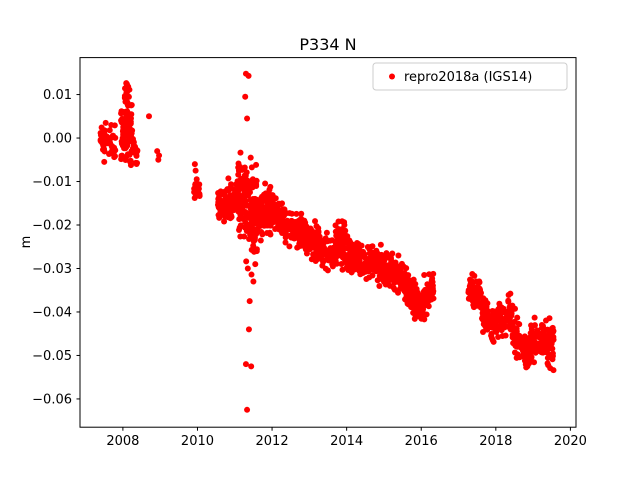  I want to click on y-axis: 0.01 0.00 −0.01 −0.02 −0.03 −0.04 −0.05 −0.06, so click(56, 247).